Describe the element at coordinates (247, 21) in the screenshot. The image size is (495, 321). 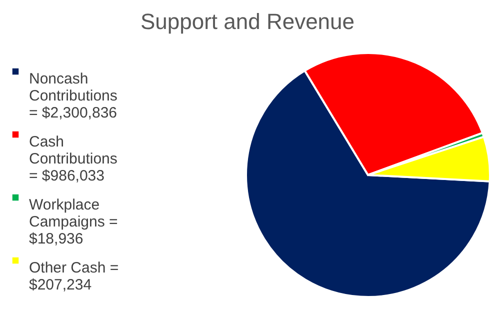
I see `chart-title: Support and Revenue` at that location.